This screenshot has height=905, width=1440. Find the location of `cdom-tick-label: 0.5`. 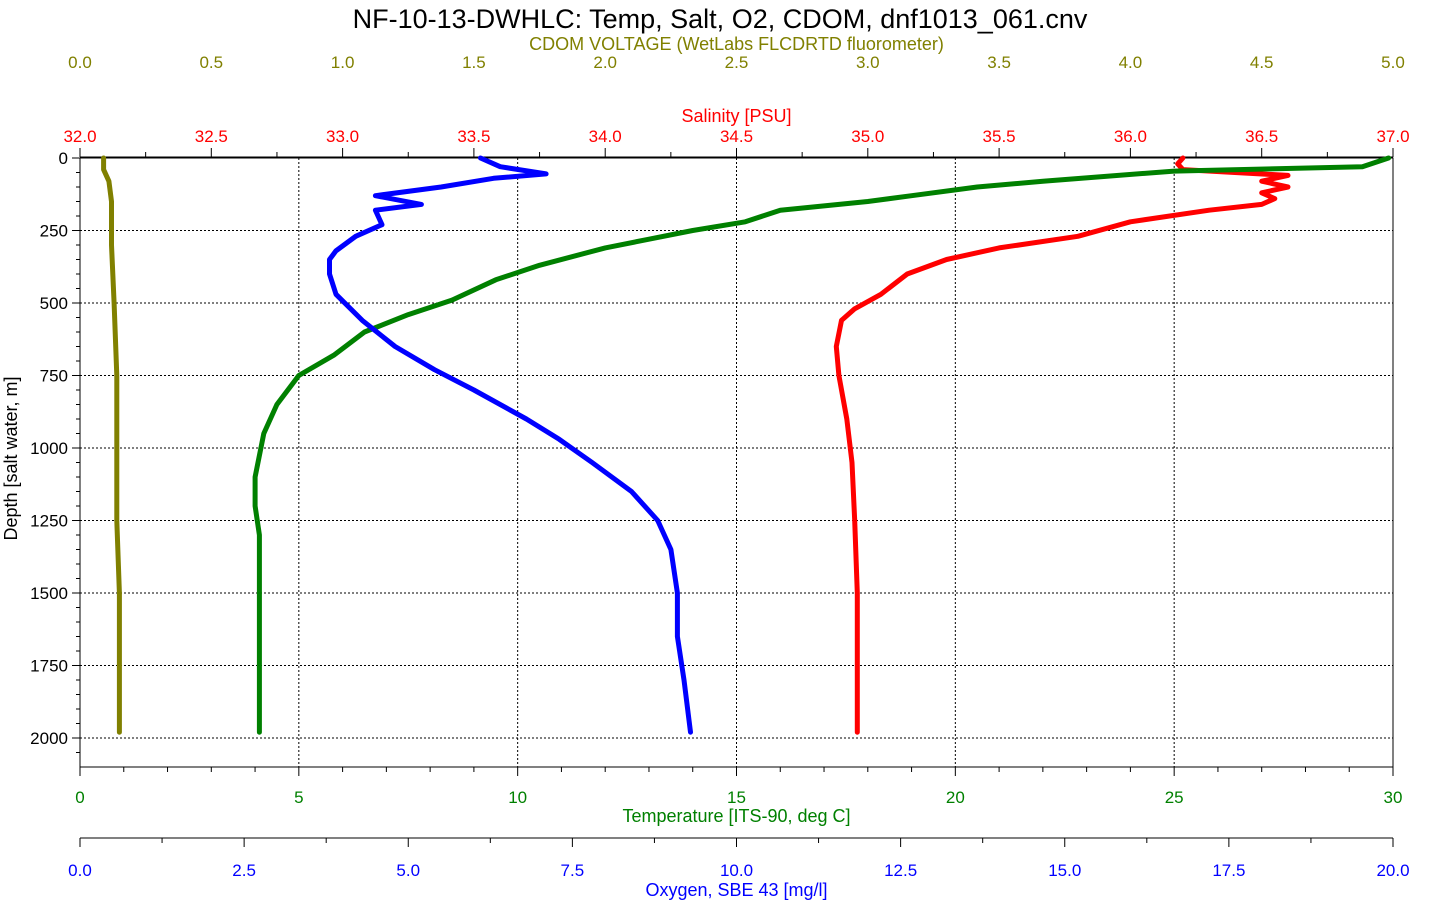

cdom-tick-label: 0.5 is located at coordinates (211, 62).